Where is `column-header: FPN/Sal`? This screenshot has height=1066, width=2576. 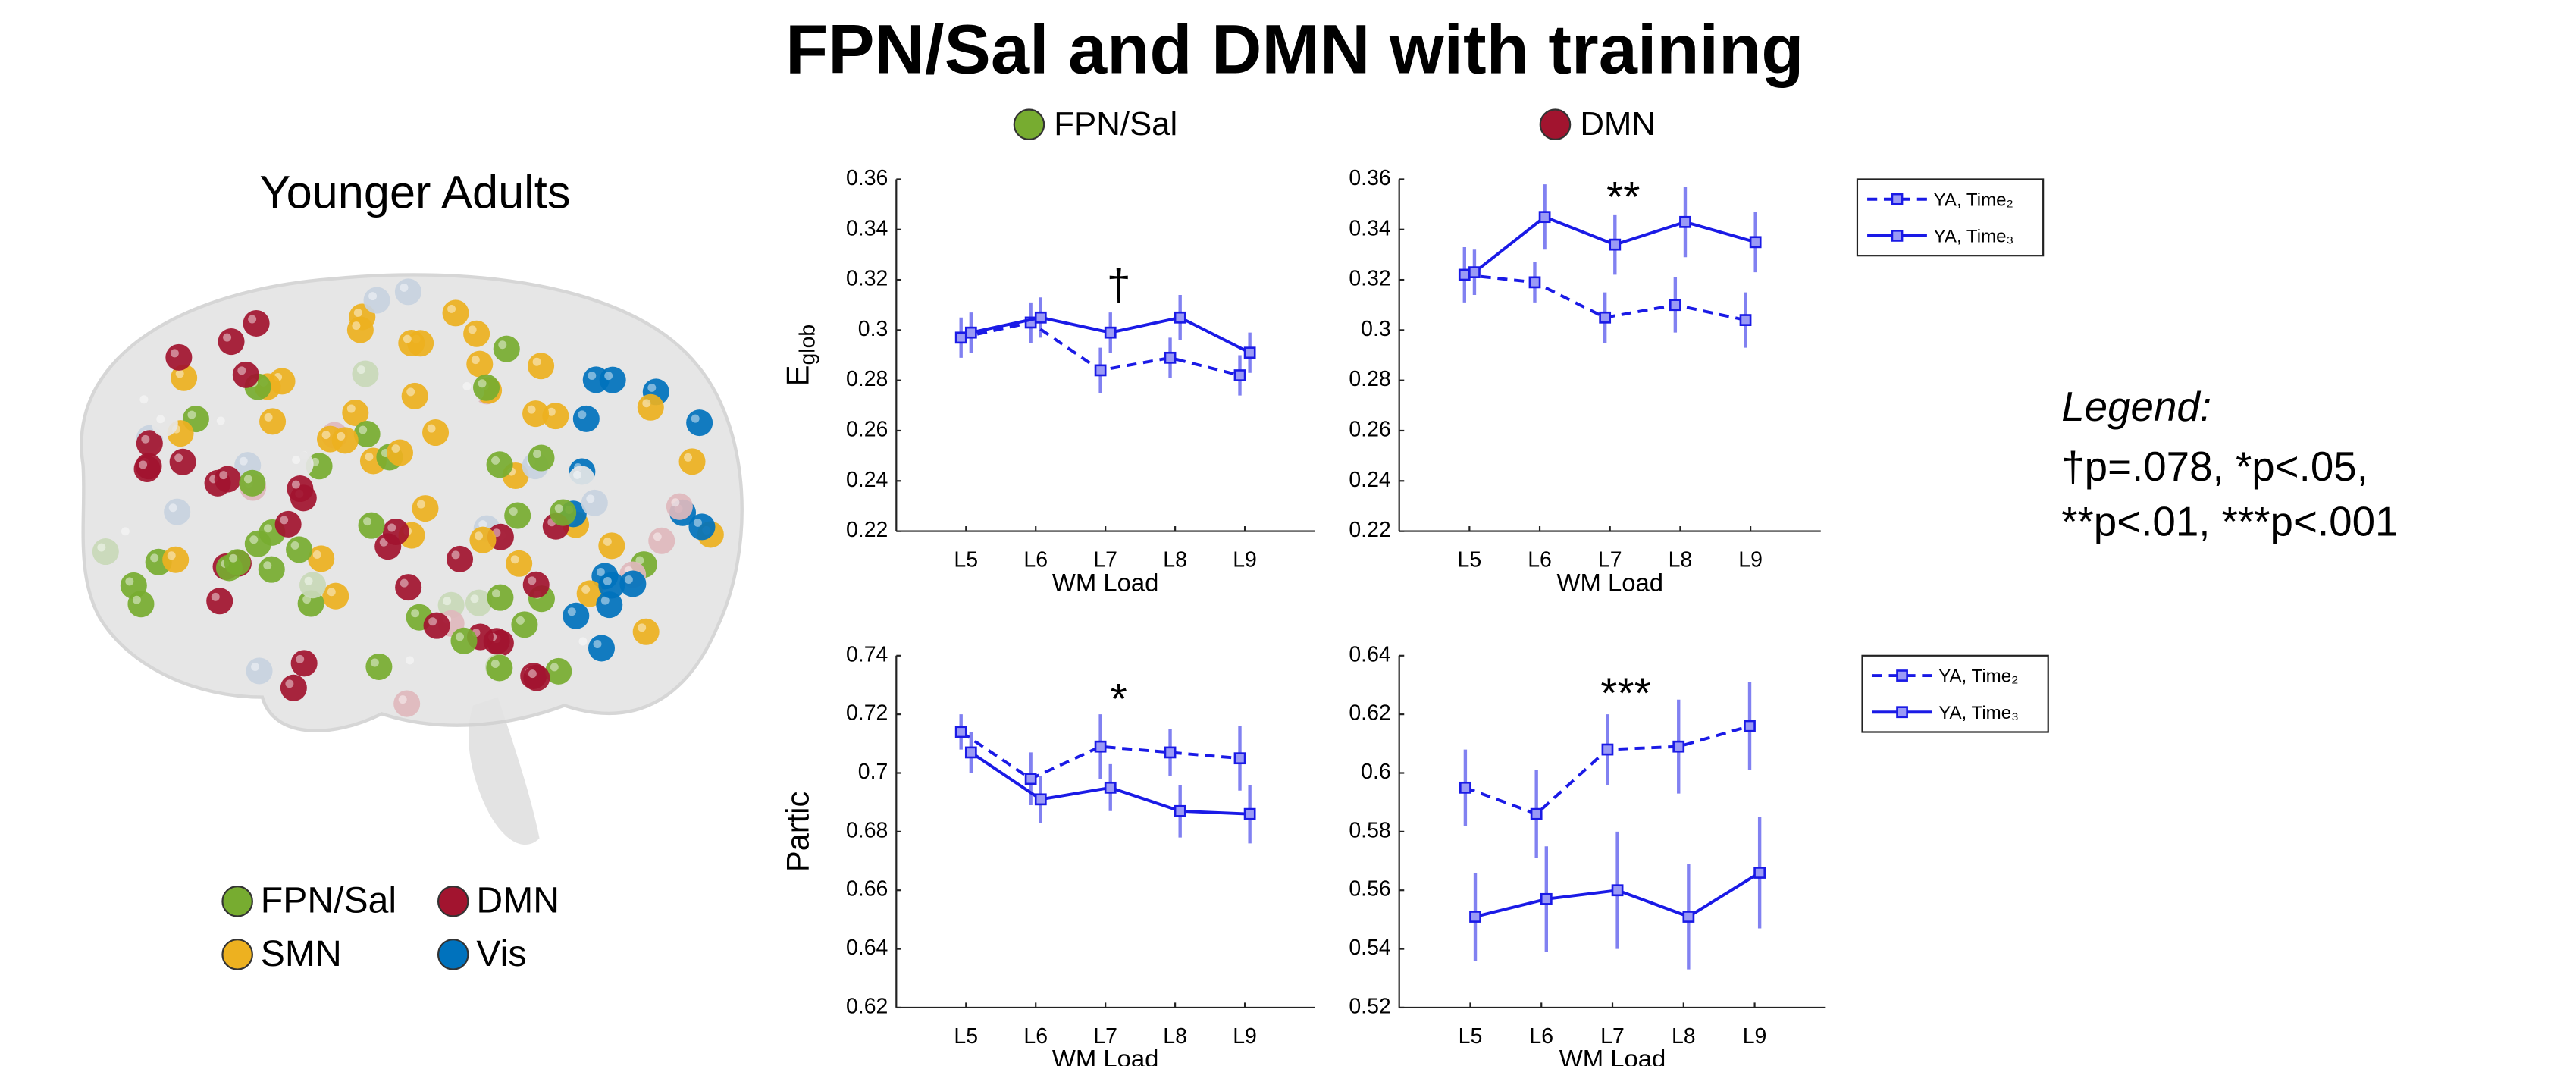
column-header: FPN/Sal is located at coordinates (1115, 124).